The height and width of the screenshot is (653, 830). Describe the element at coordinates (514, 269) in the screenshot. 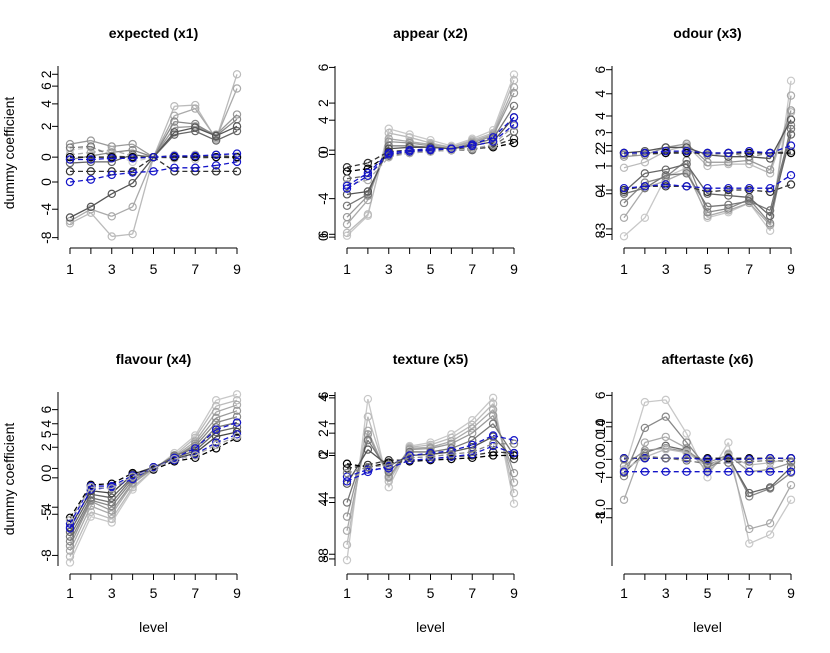

I see `x-tick-label: 9` at that location.